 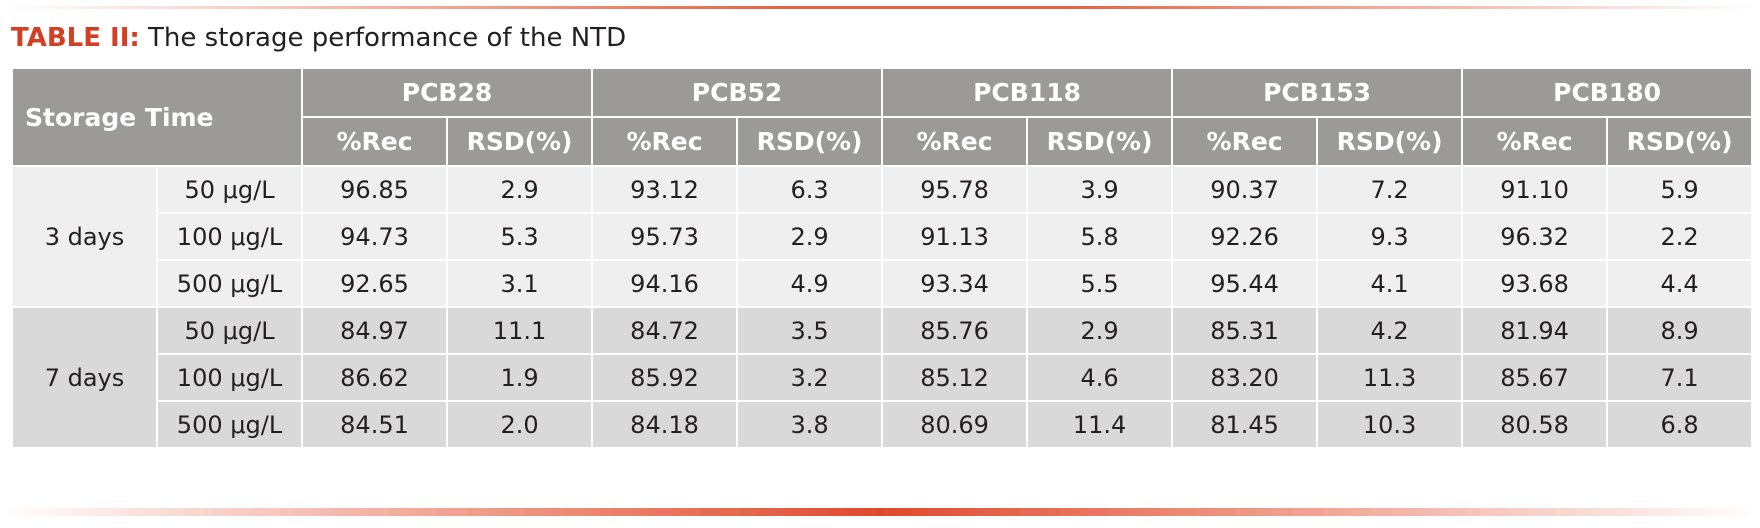 I want to click on rec-value-cell: 85.92, so click(x=665, y=377).